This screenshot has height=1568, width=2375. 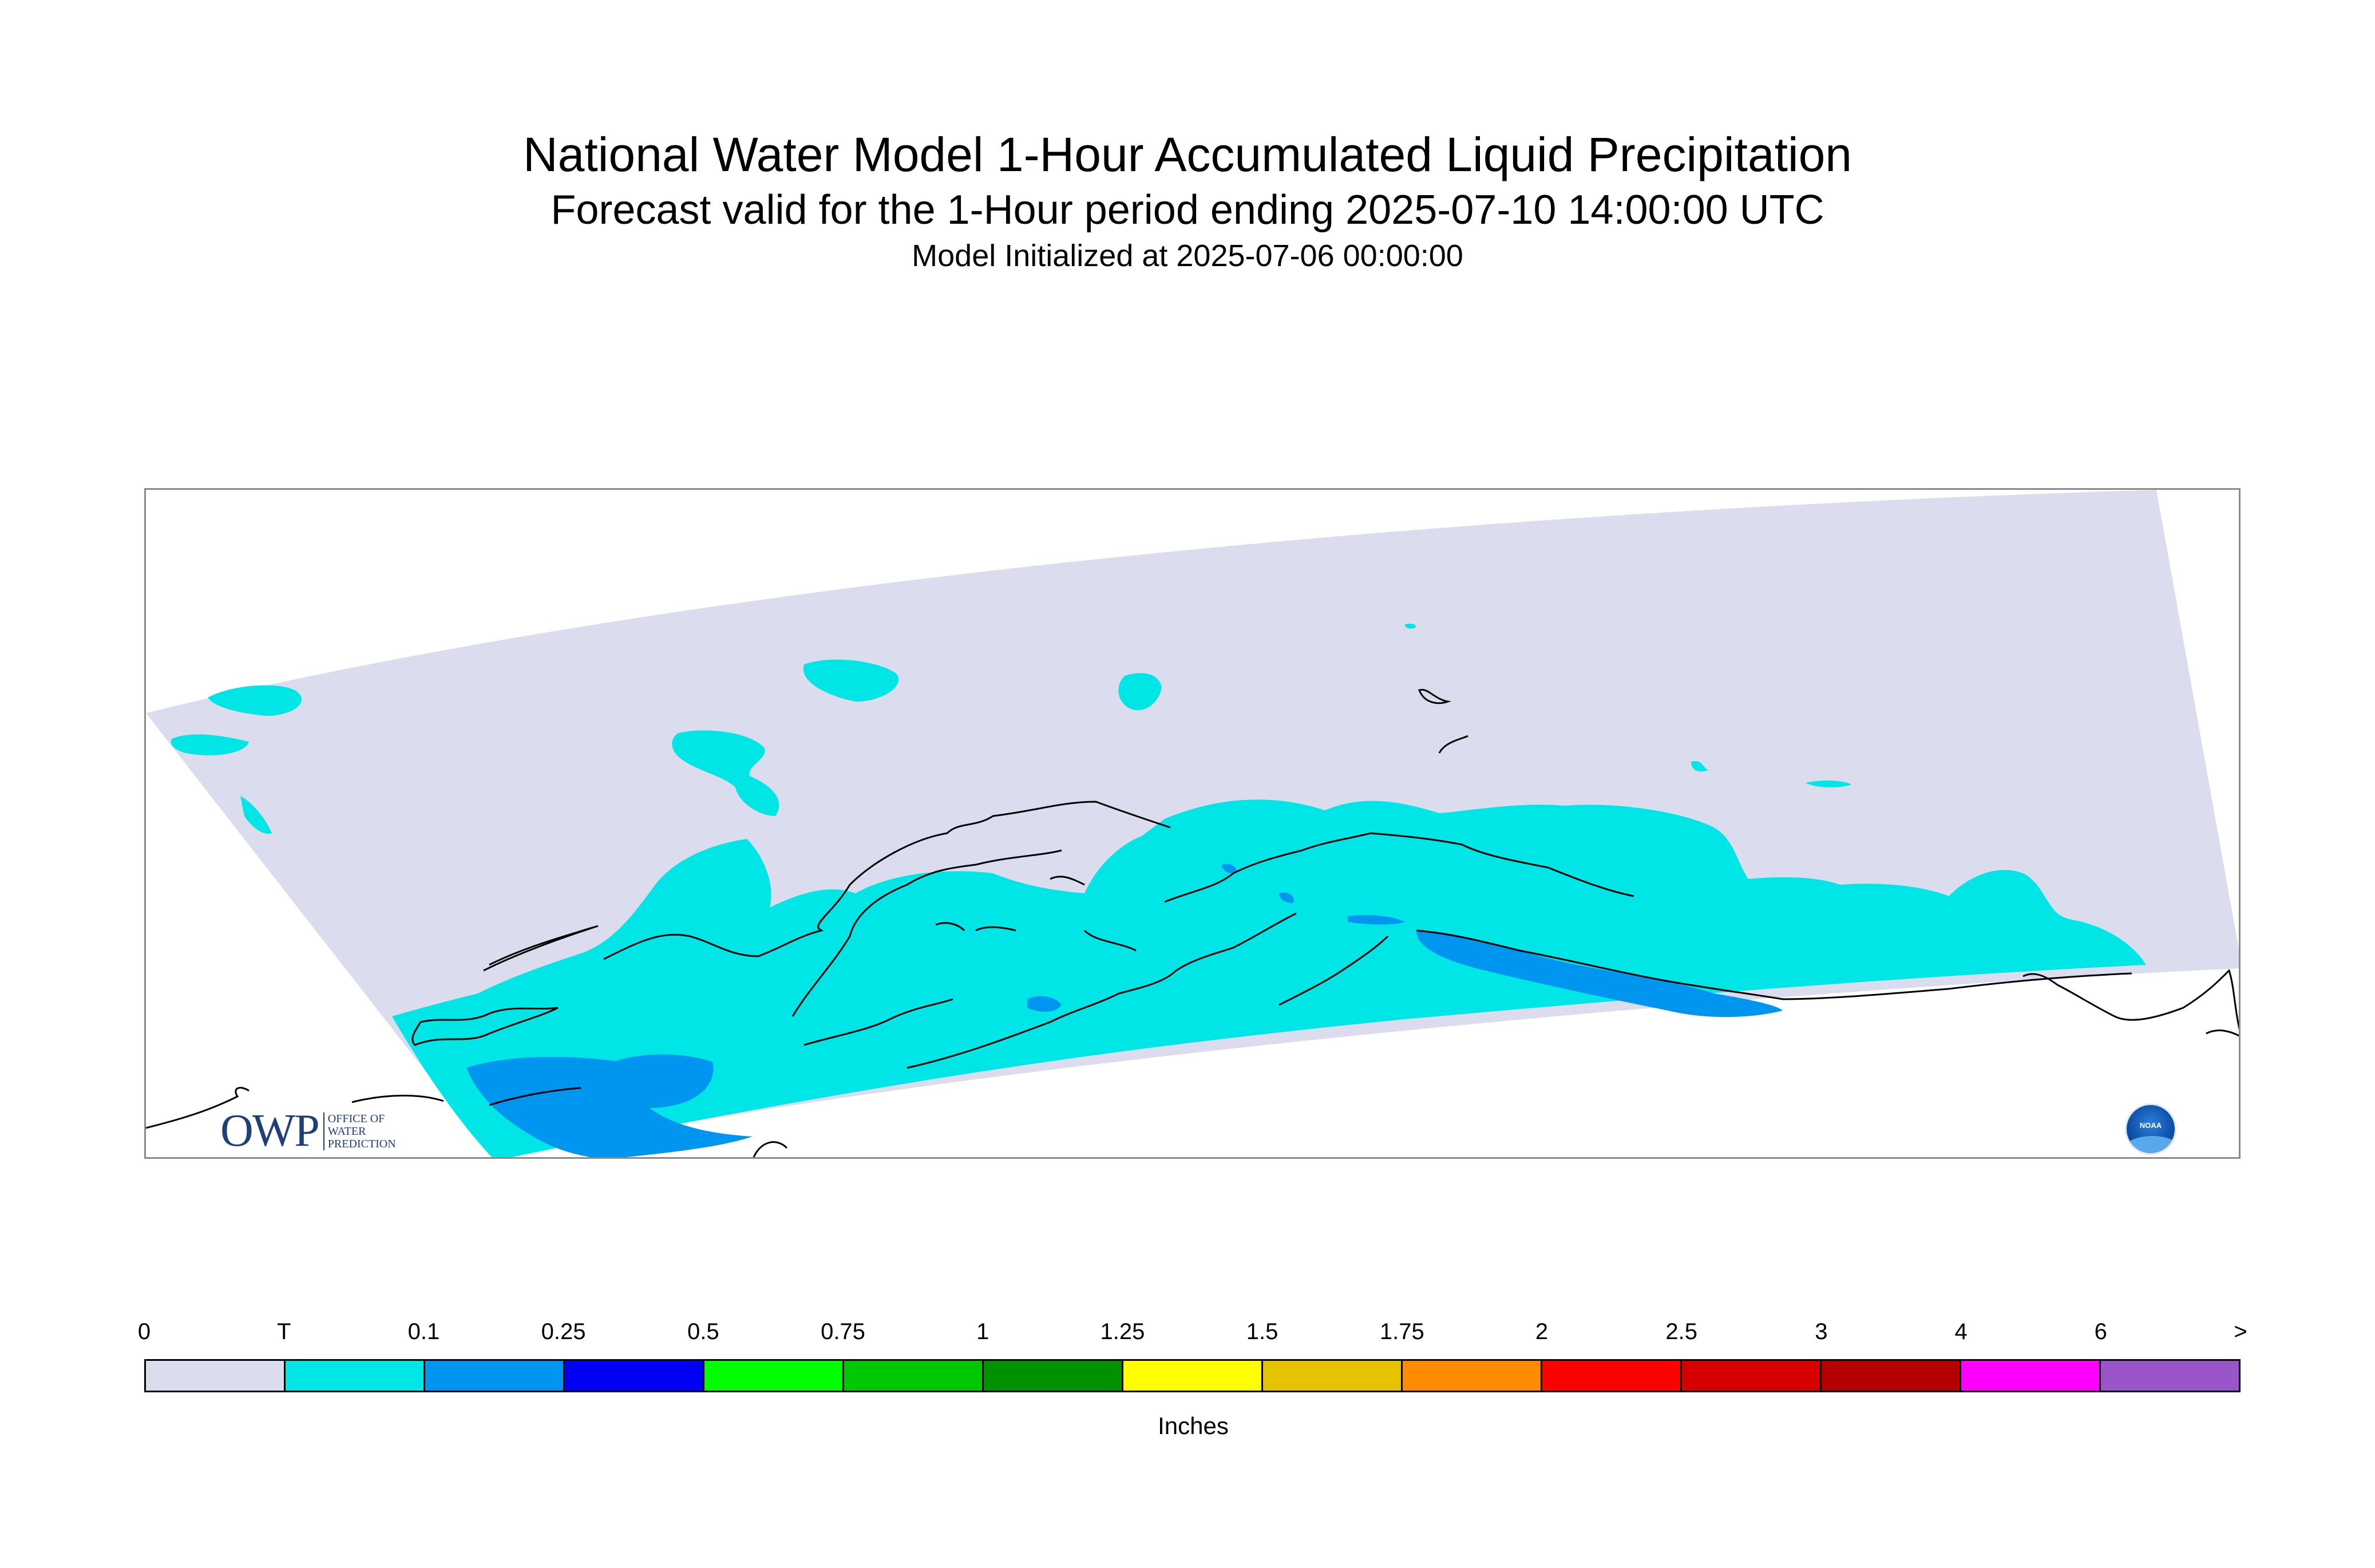 What do you see at coordinates (564, 1331) in the screenshot?
I see `colorbar-tick-label: 0.25` at bounding box center [564, 1331].